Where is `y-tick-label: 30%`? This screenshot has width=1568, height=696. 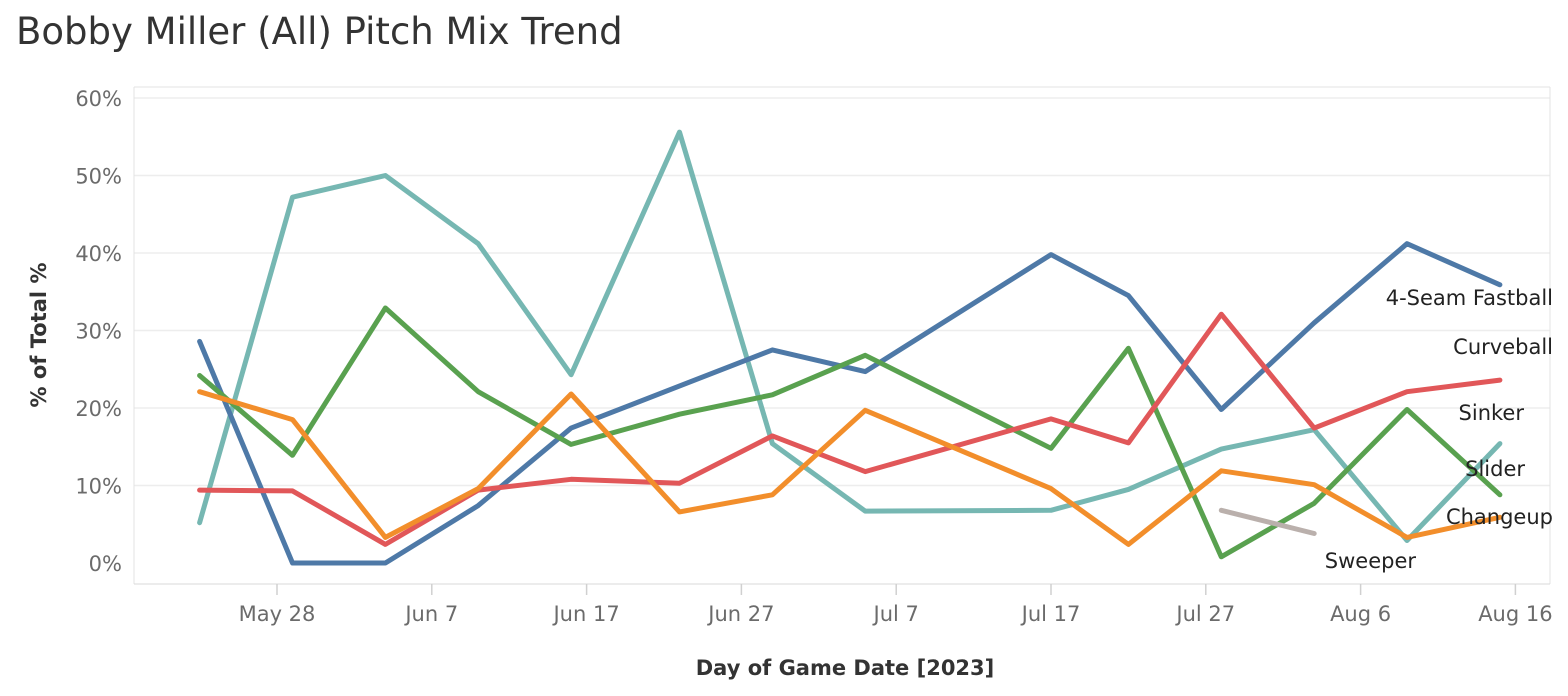
y-tick-label: 30% is located at coordinates (98, 332).